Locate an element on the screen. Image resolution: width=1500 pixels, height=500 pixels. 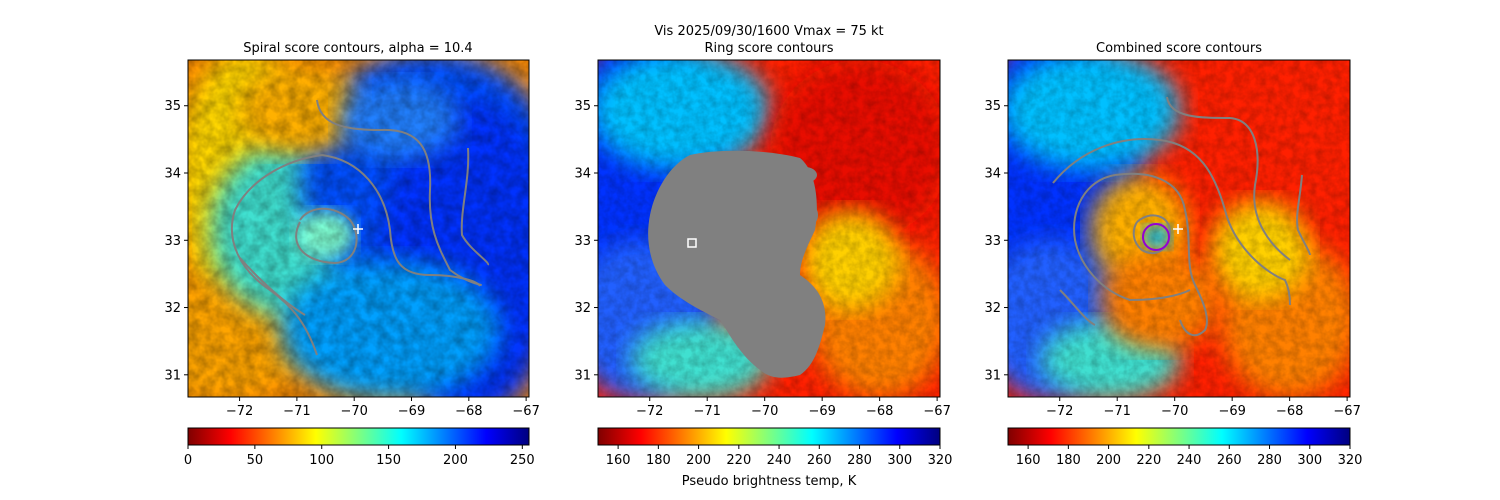
colorbar-tick-label-combined: 280 is located at coordinates (1269, 460).